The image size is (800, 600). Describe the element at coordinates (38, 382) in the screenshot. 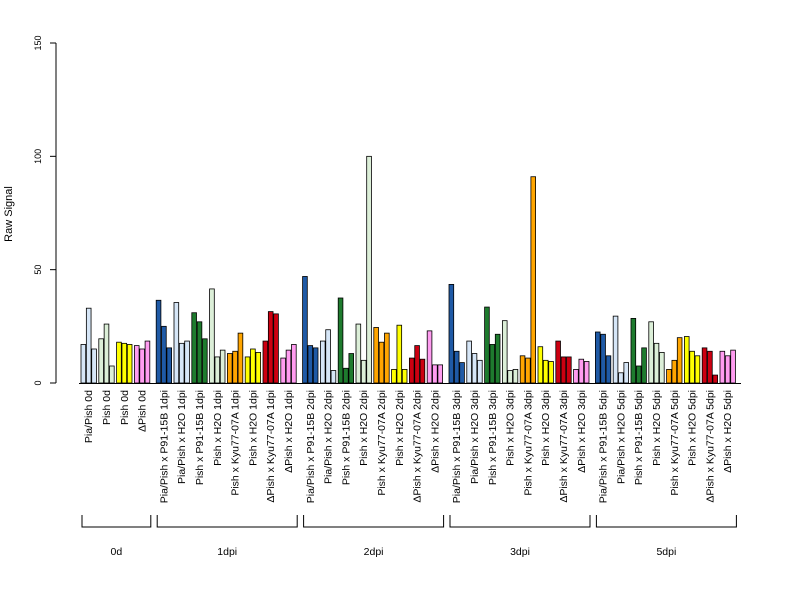

I see `y-tick-label: 0` at that location.